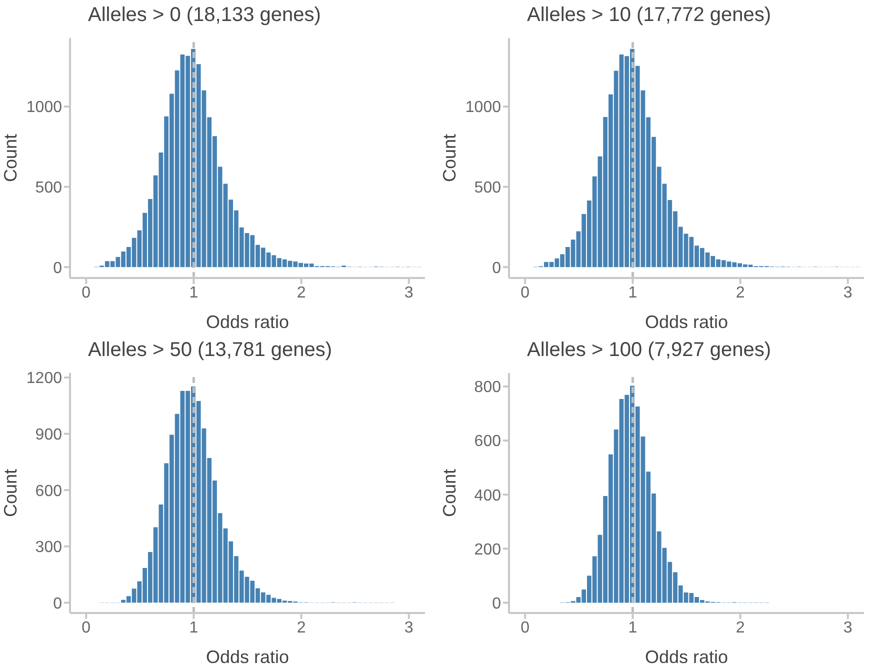 The height and width of the screenshot is (669, 878). I want to click on y-tick-label: 800, so click(488, 387).